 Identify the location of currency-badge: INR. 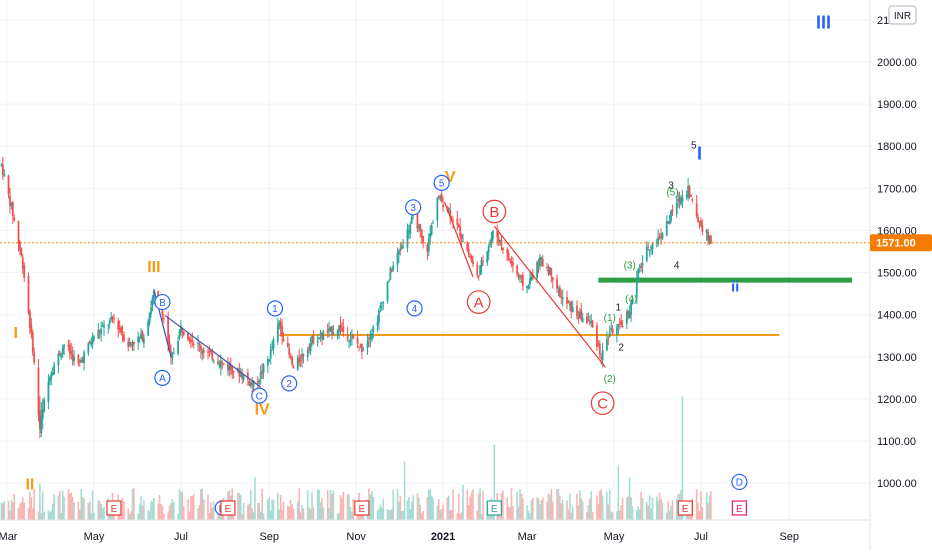
(902, 15).